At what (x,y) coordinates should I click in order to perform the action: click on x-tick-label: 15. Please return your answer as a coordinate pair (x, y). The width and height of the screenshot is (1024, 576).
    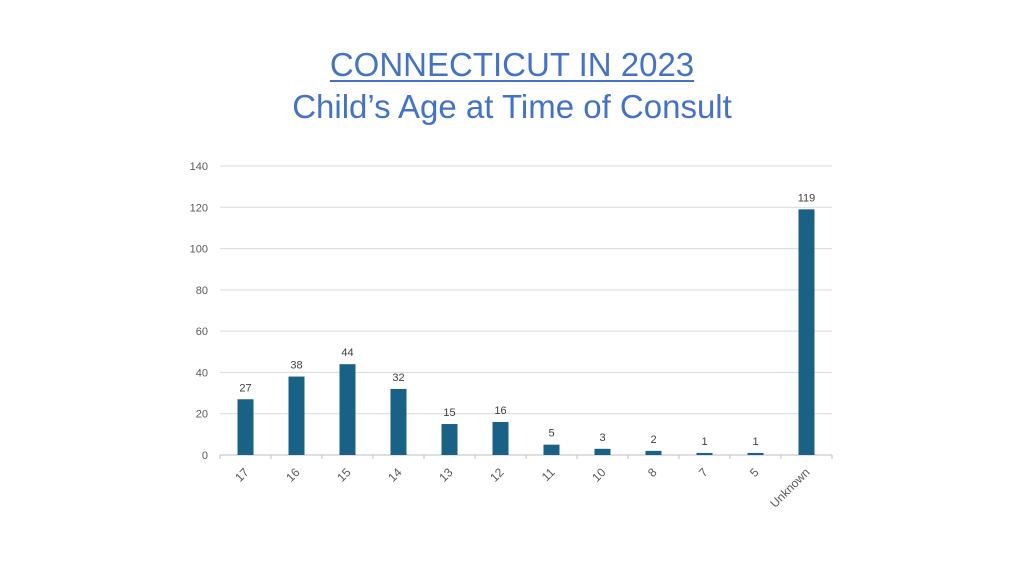
    Looking at the image, I should click on (344, 475).